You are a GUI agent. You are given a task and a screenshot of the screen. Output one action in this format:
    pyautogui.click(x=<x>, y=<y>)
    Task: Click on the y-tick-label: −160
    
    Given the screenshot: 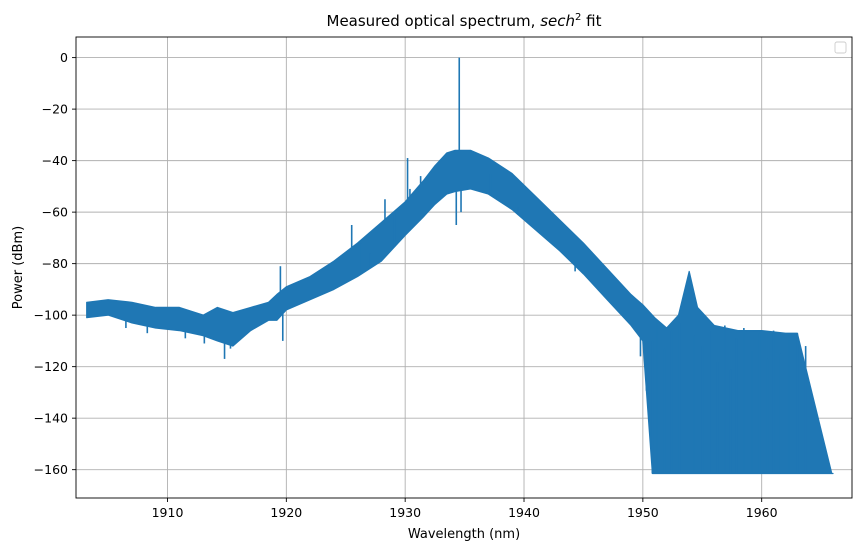 What is the action you would take?
    pyautogui.click(x=51, y=469)
    